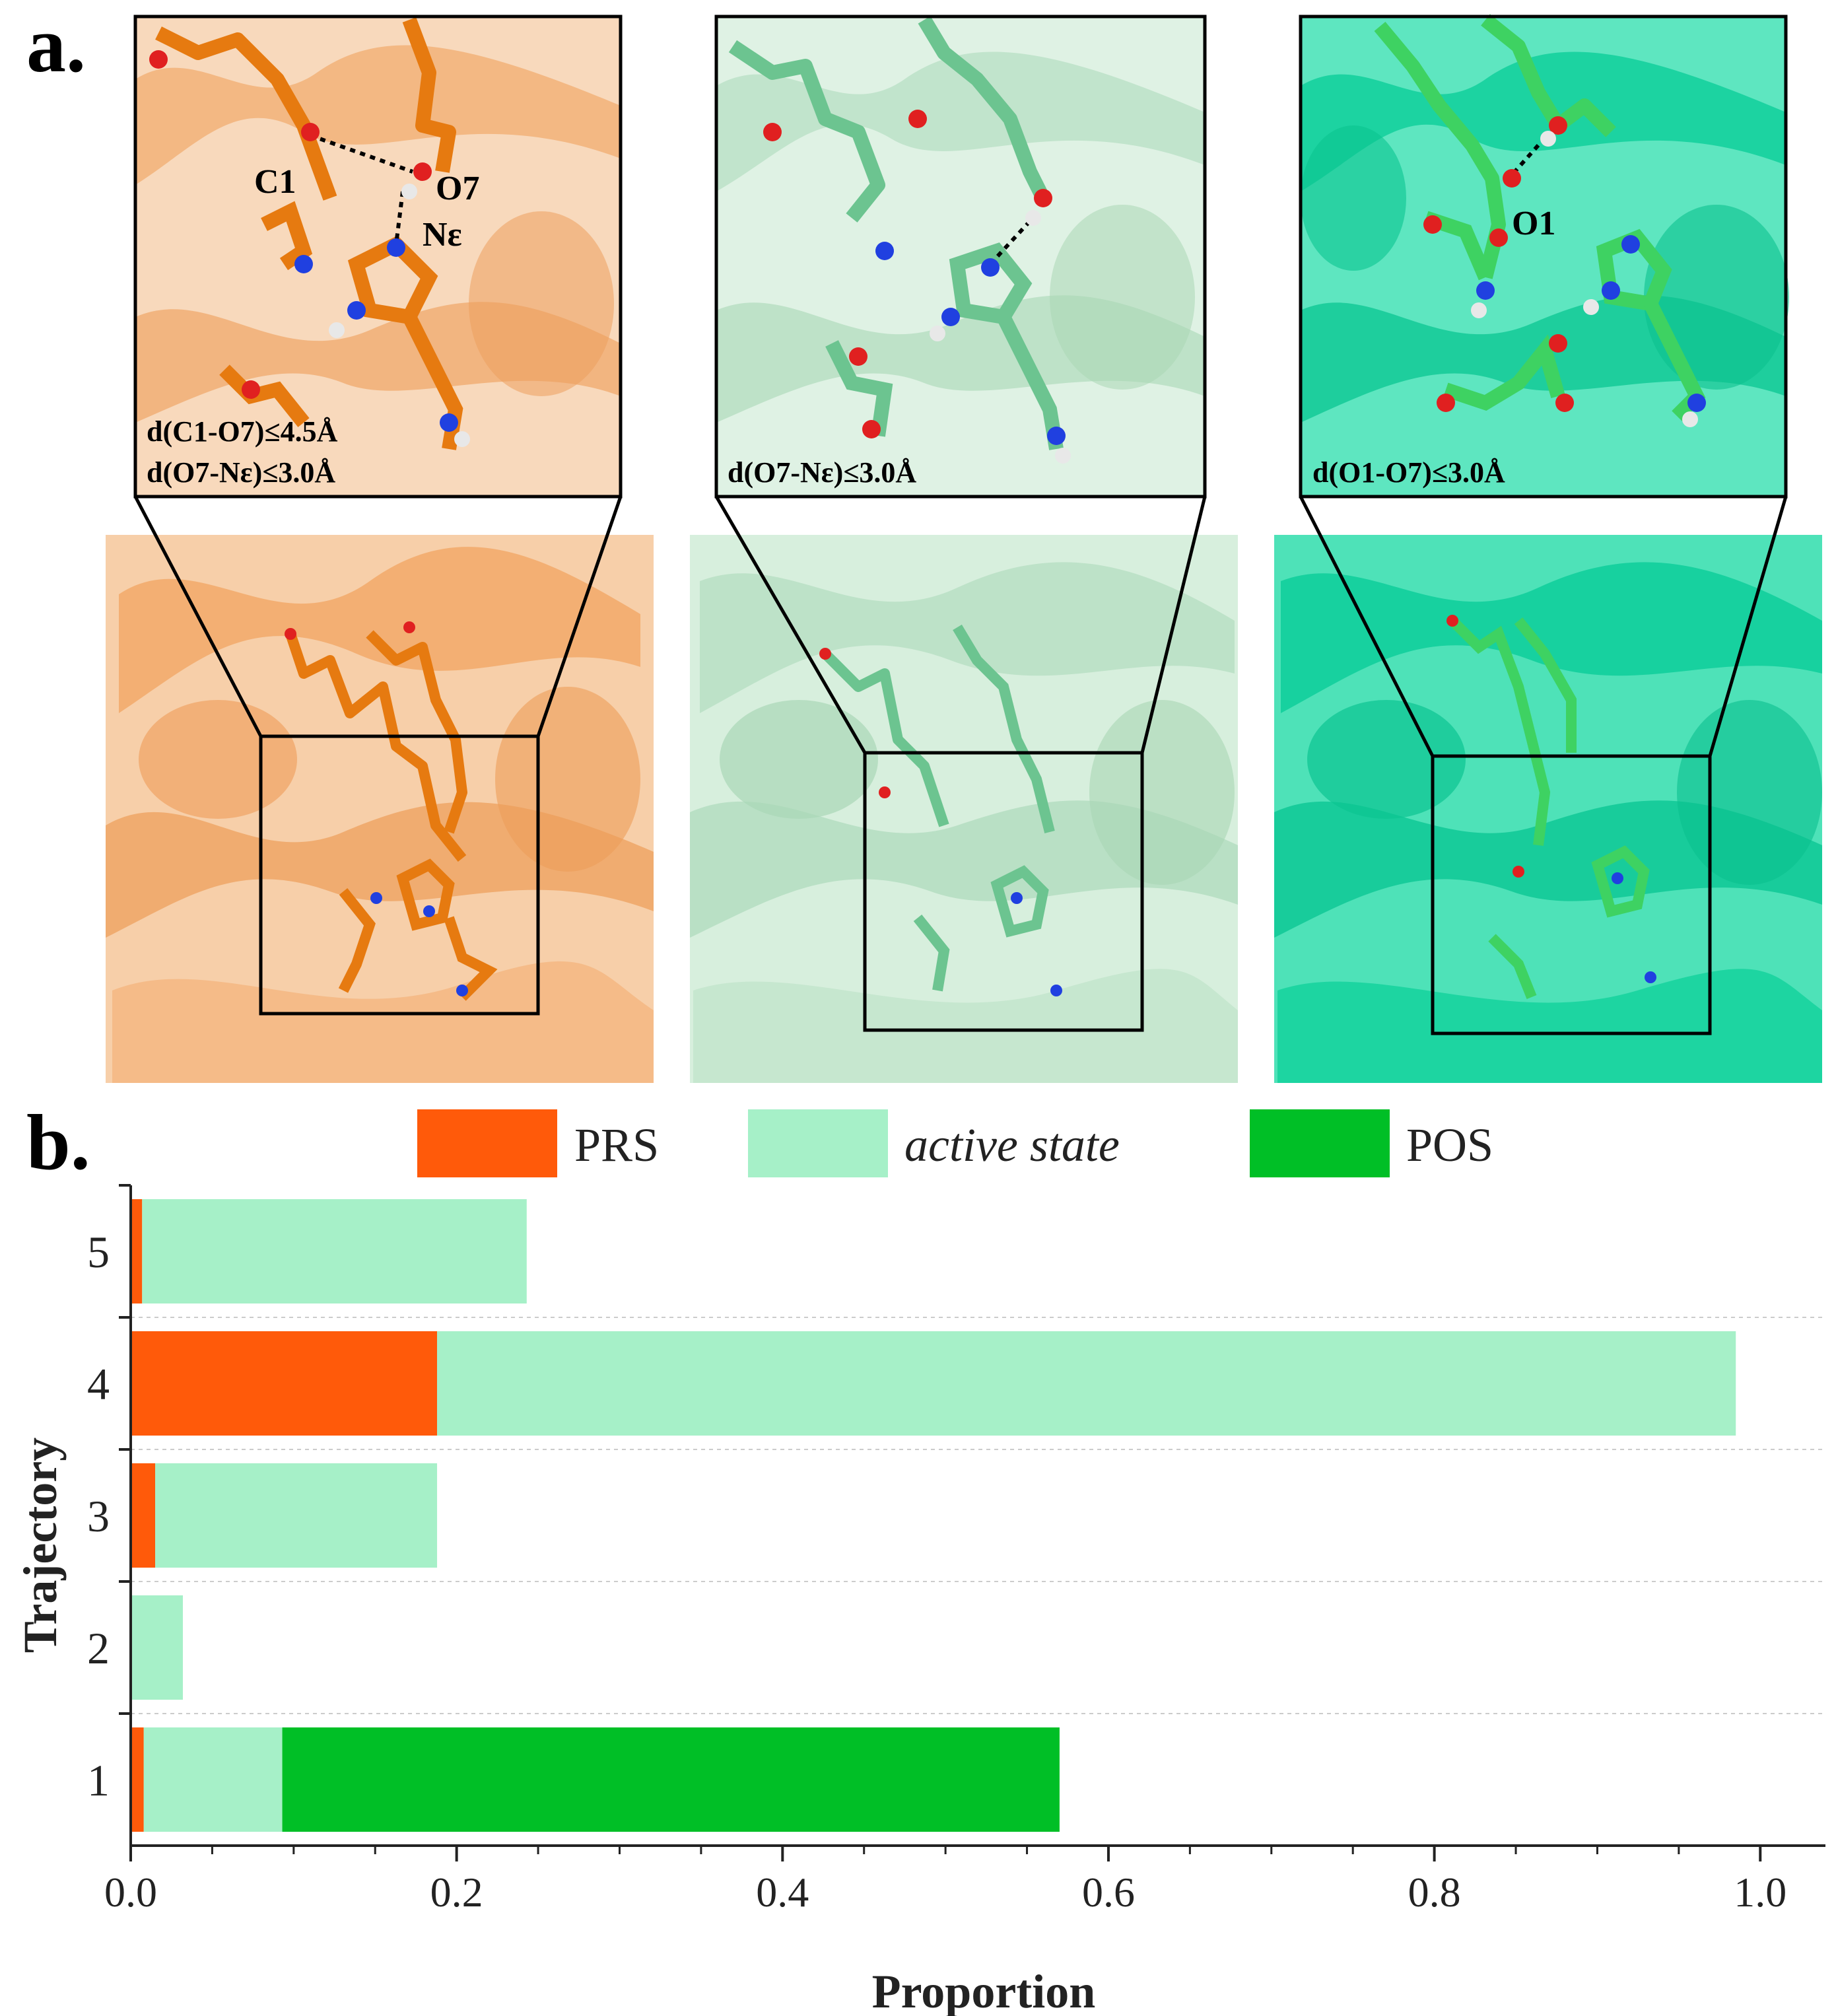 This screenshot has height=2016, width=1836. Describe the element at coordinates (58, 1142) in the screenshot. I see `panel-b-label: b.` at that location.